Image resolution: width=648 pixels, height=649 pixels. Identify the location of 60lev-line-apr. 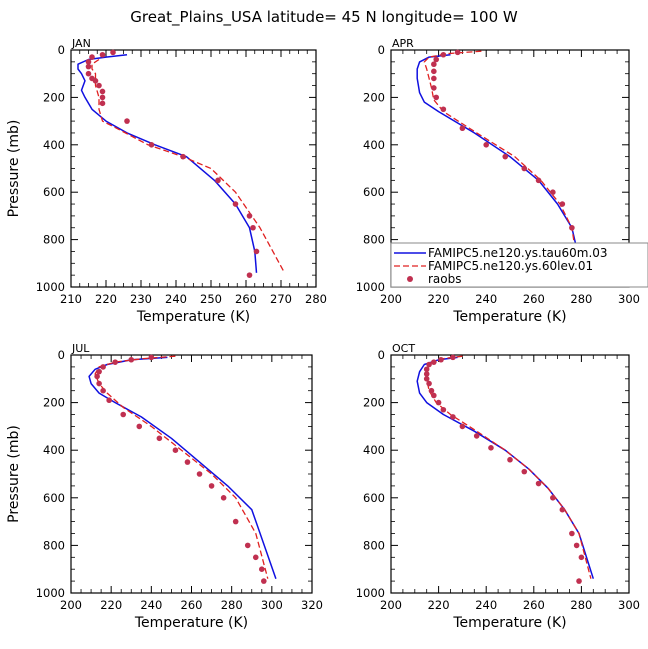
(501, 163).